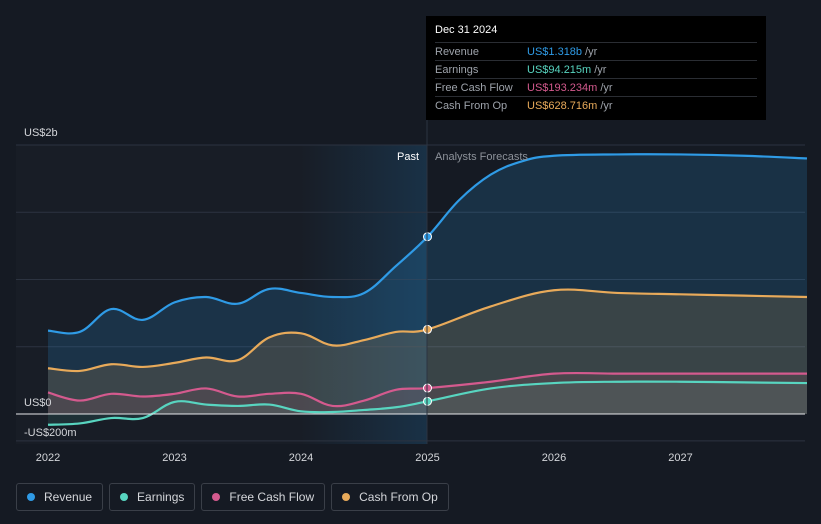 This screenshot has width=821, height=524. I want to click on tooltip-row-fcf: Free Cash Flow US$193.234m /yr, so click(596, 87).